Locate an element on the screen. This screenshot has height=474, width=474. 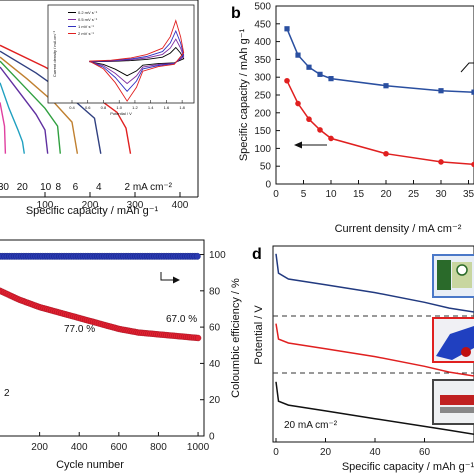
panel-a-rate-label: 2 mA cm⁻² is located at coordinates (149, 187).